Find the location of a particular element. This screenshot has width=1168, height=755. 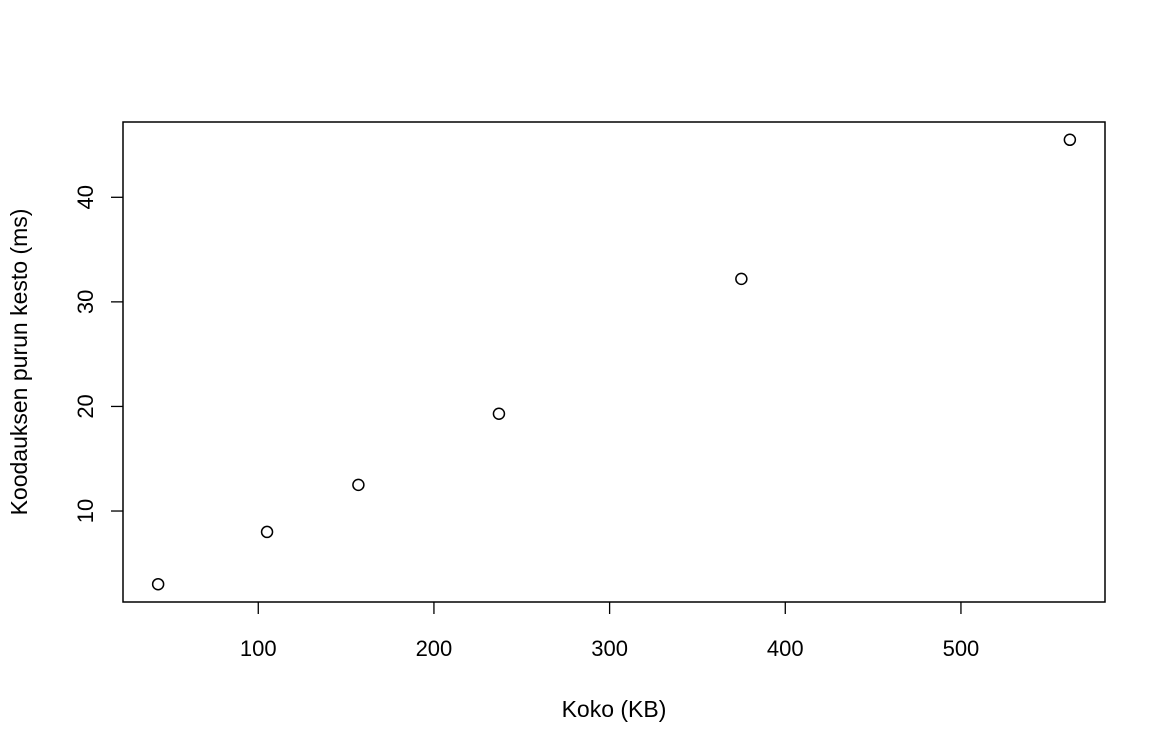

x-tick-label: 400 is located at coordinates (785, 648).